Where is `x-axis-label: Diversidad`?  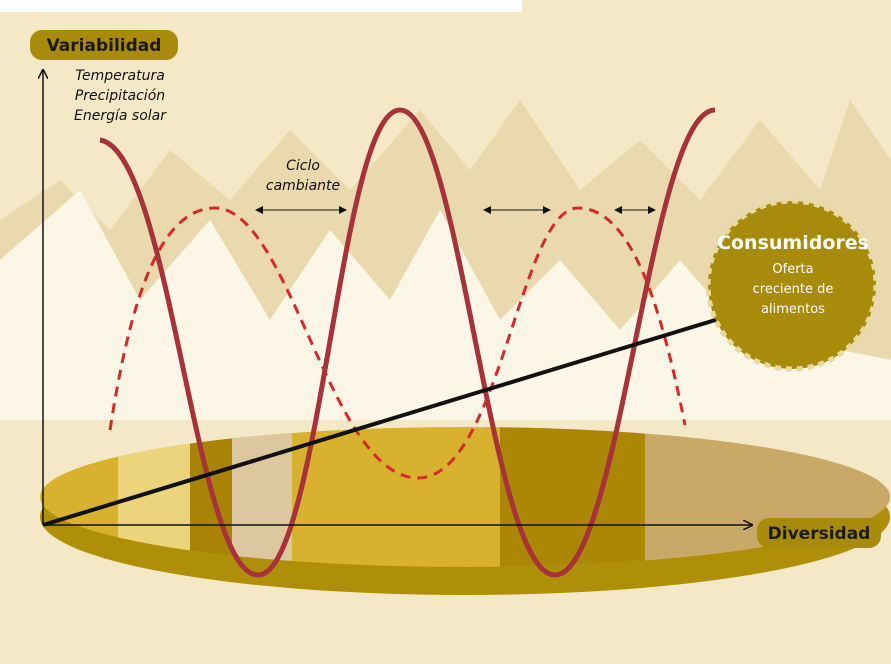
x-axis-label: Diversidad is located at coordinates (819, 534).